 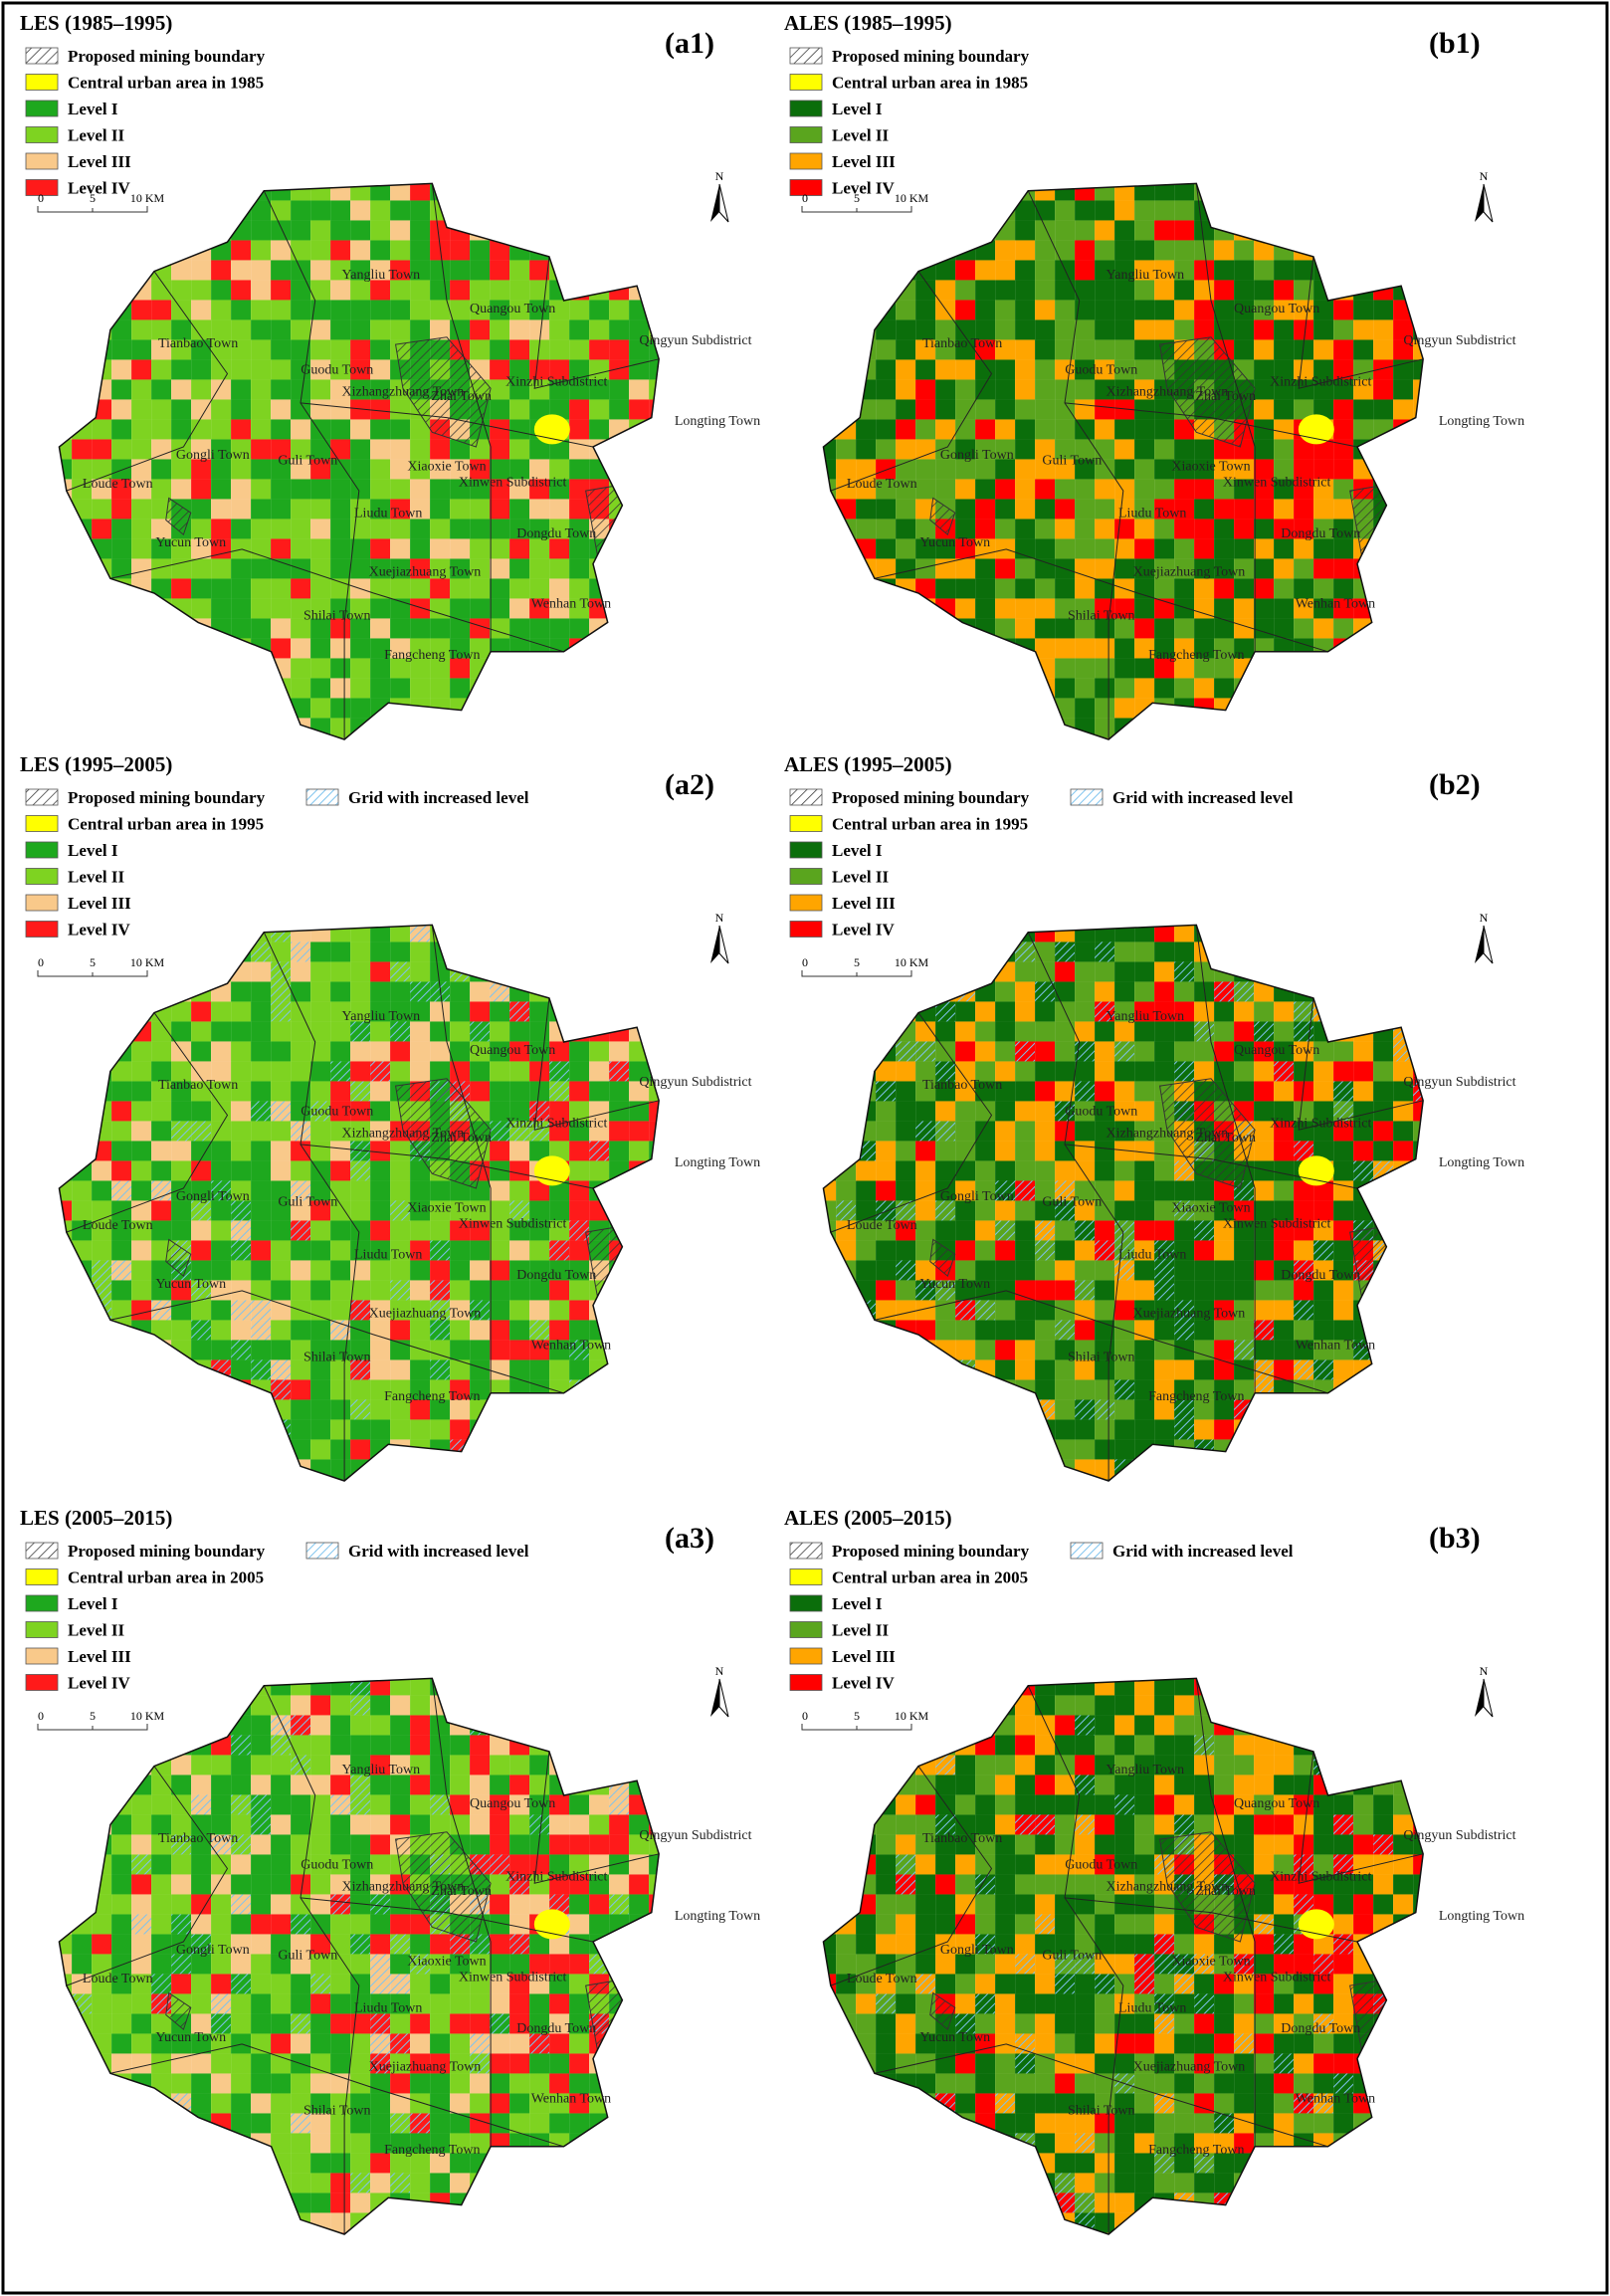 I want to click on north-arrow, so click(x=1480, y=203).